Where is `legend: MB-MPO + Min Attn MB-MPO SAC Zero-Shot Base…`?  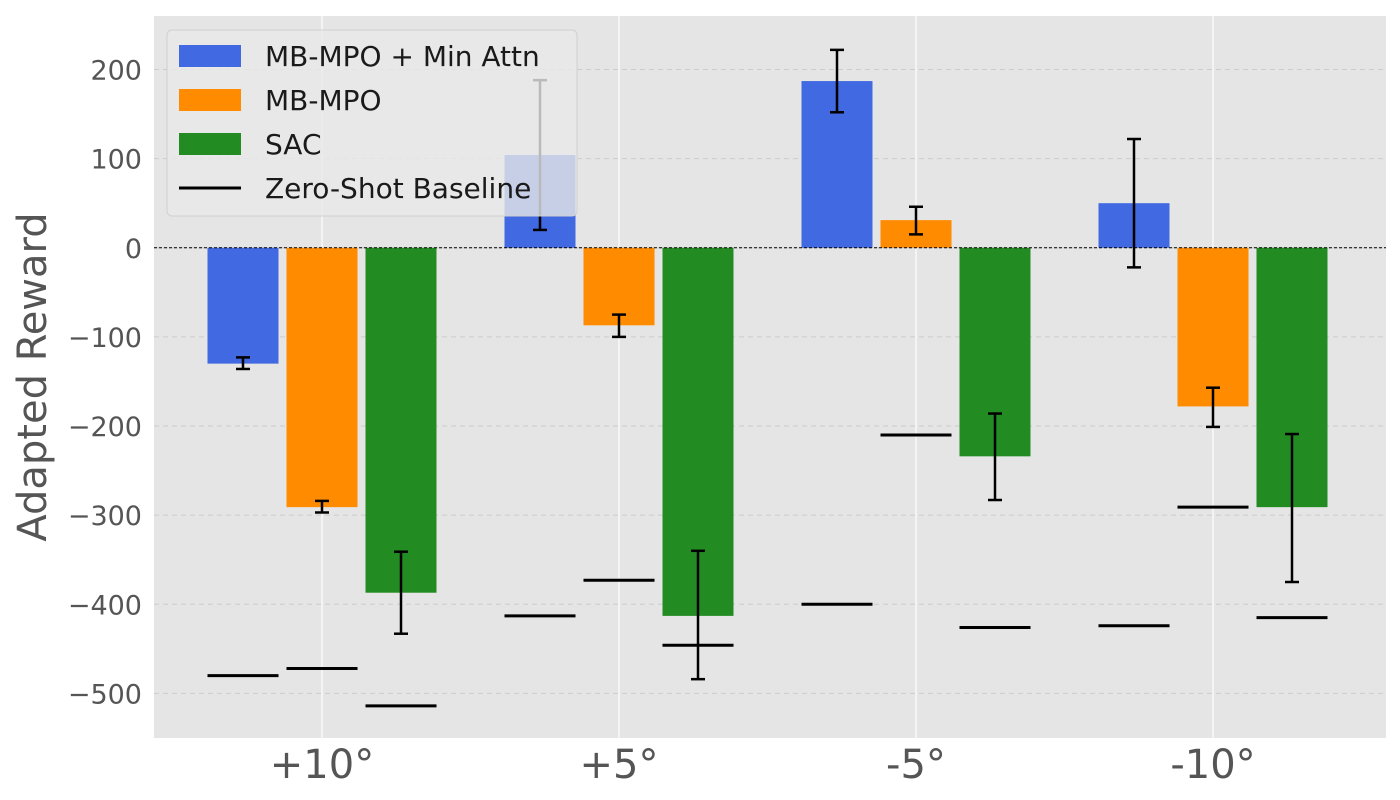 legend: MB-MPO + Min Attn MB-MPO SAC Zero-Shot Base… is located at coordinates (372, 123).